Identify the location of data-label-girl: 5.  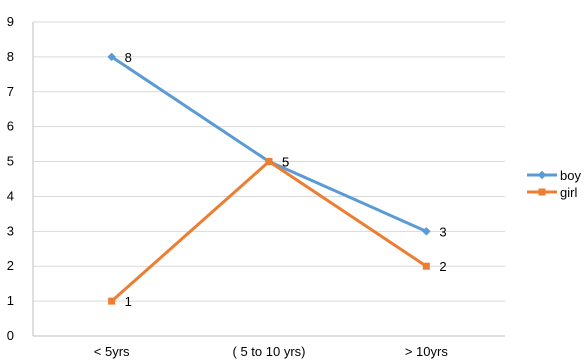
(285, 162).